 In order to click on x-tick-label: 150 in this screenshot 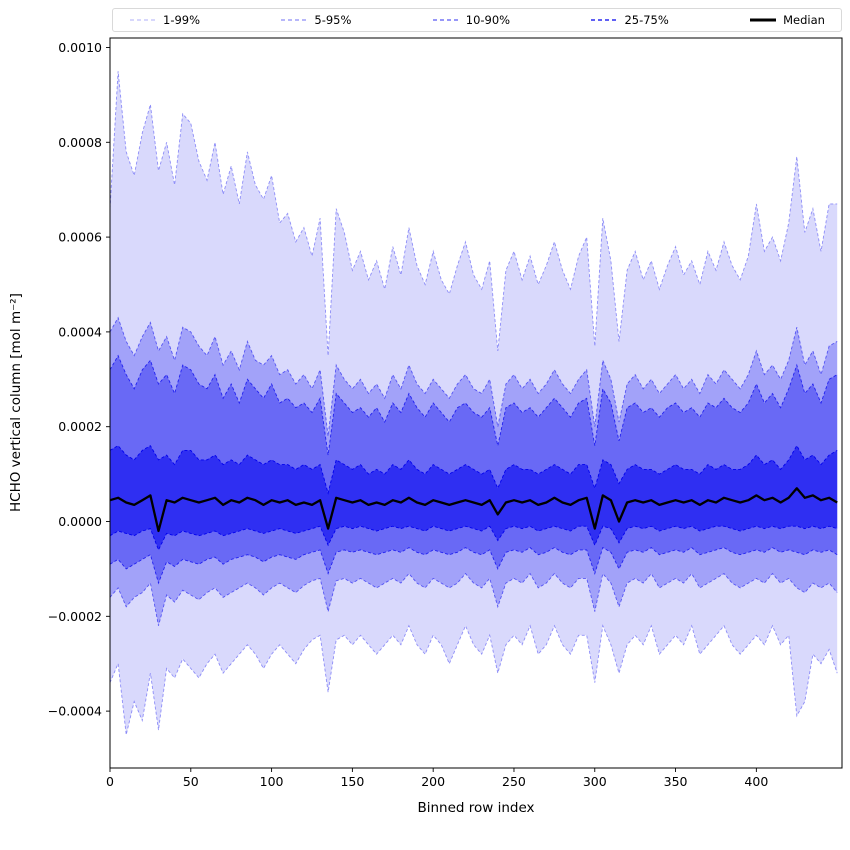, I will do `click(352, 781)`.